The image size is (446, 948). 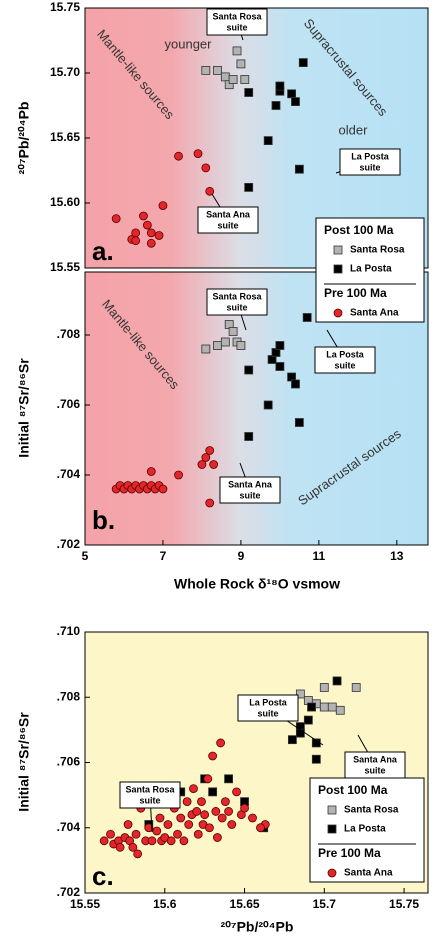 What do you see at coordinates (245, 904) in the screenshot?
I see `x-tick-label: 15.65` at bounding box center [245, 904].